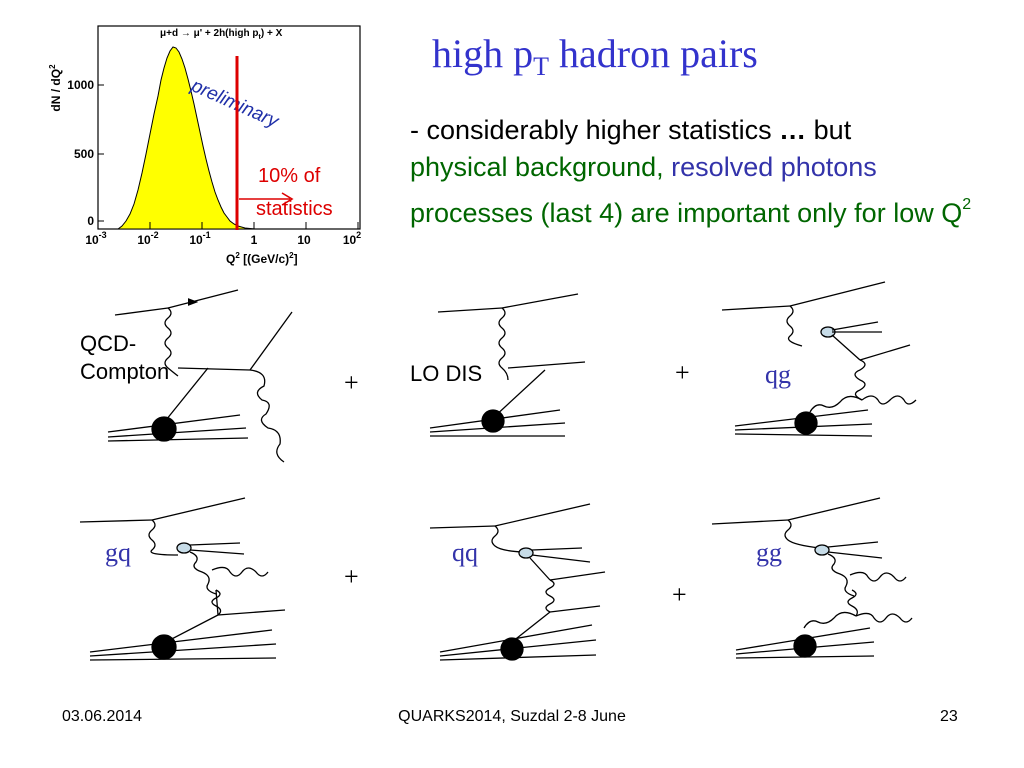 The height and width of the screenshot is (768, 1024). I want to click on bullet-part1: - considerably higher statistics, so click(595, 130).